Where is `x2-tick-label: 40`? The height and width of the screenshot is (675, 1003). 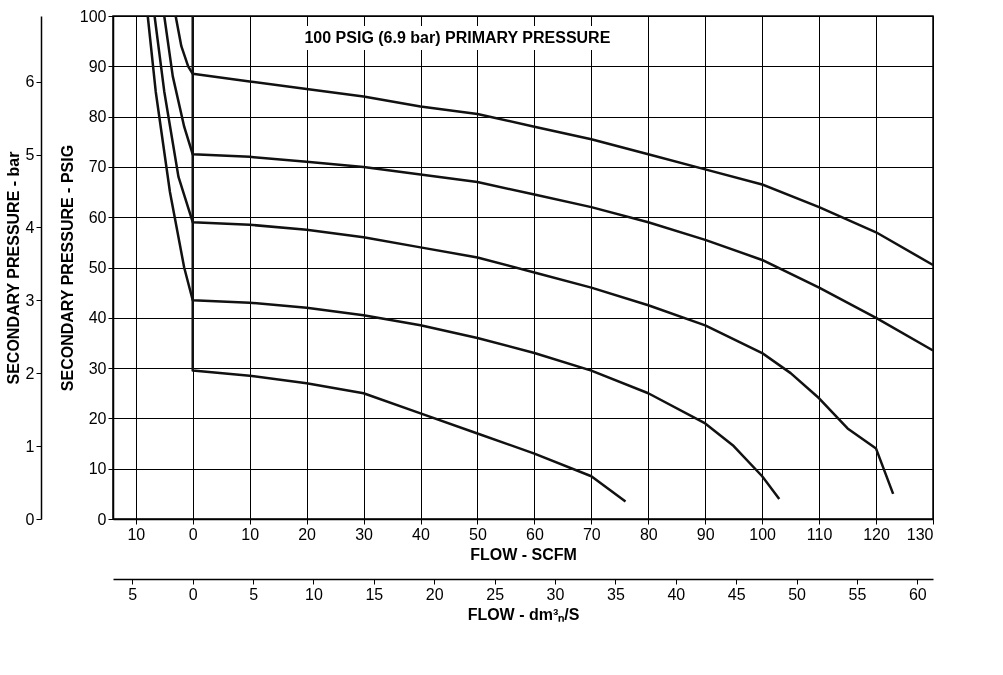 x2-tick-label: 40 is located at coordinates (676, 594).